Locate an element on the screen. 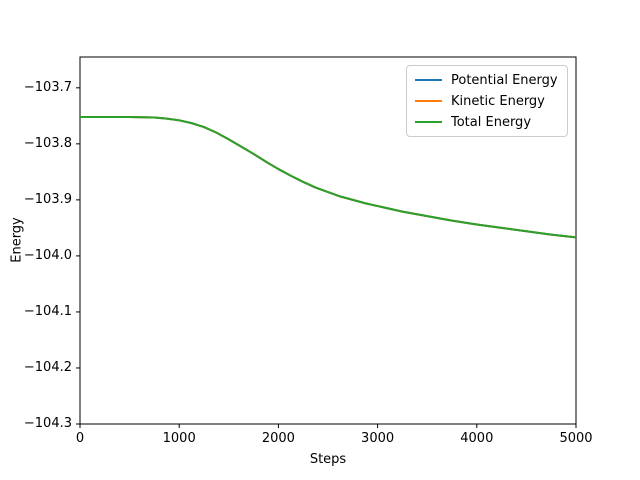  y-tick-label: −104.3 is located at coordinates (47, 423).